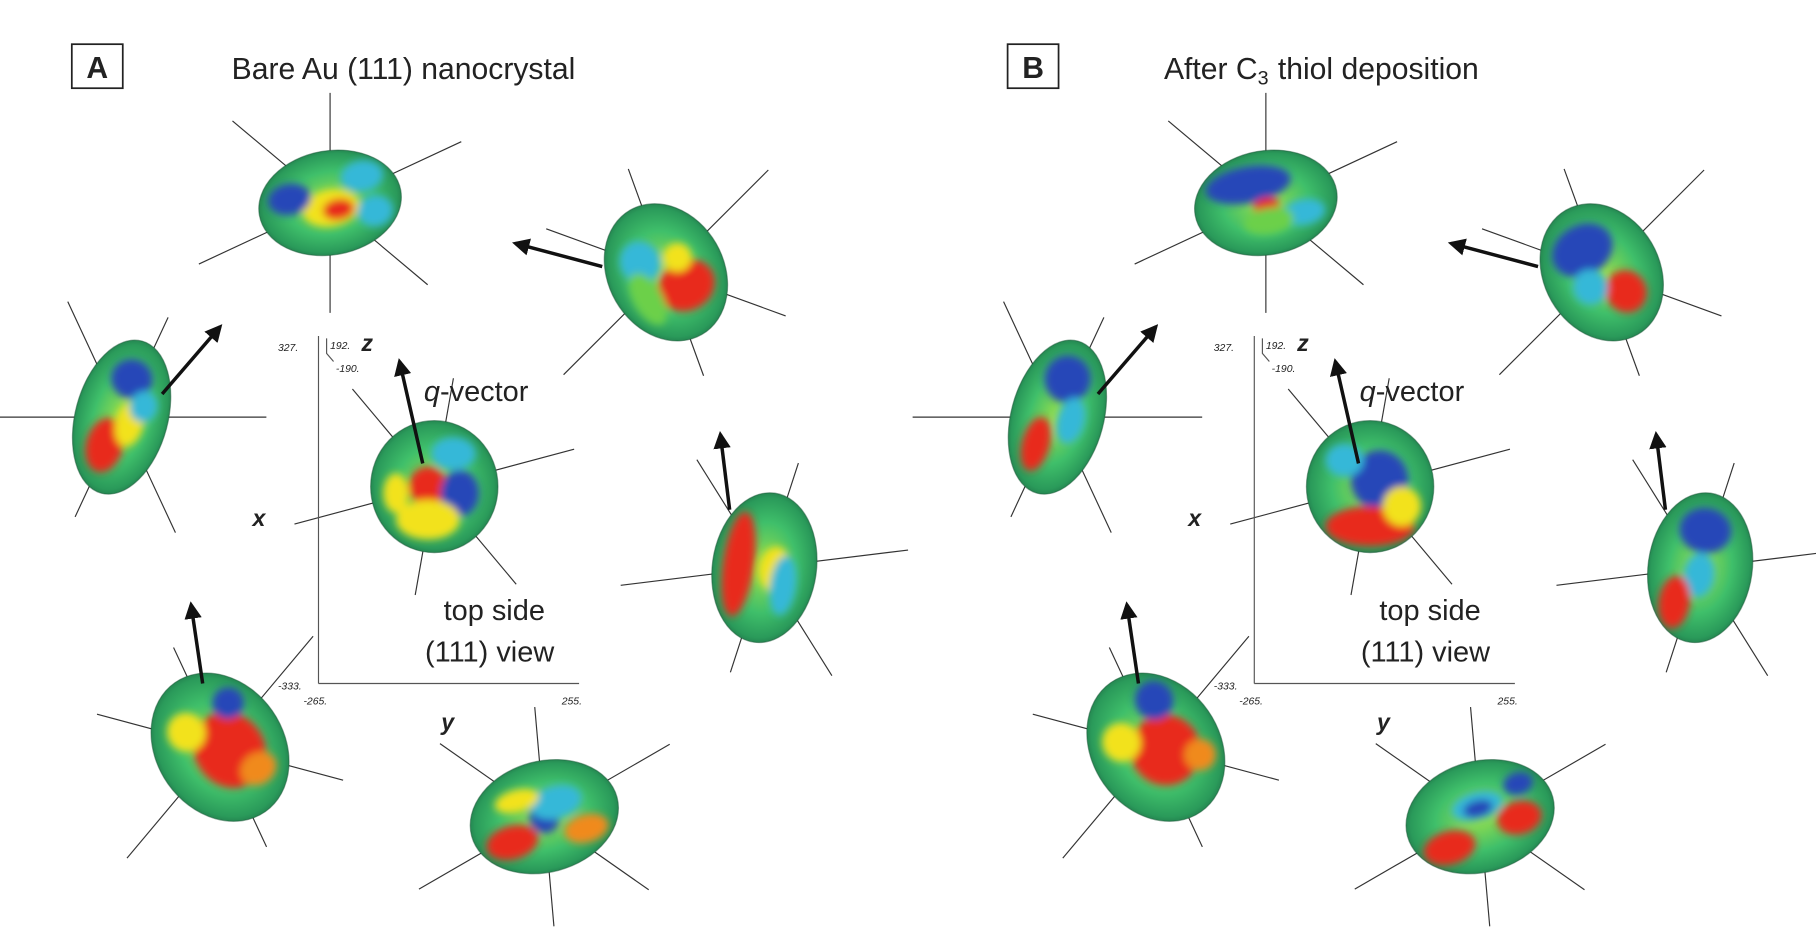 The image size is (1816, 935). Describe the element at coordinates (1033, 68) in the screenshot. I see `panel-label: B` at that location.